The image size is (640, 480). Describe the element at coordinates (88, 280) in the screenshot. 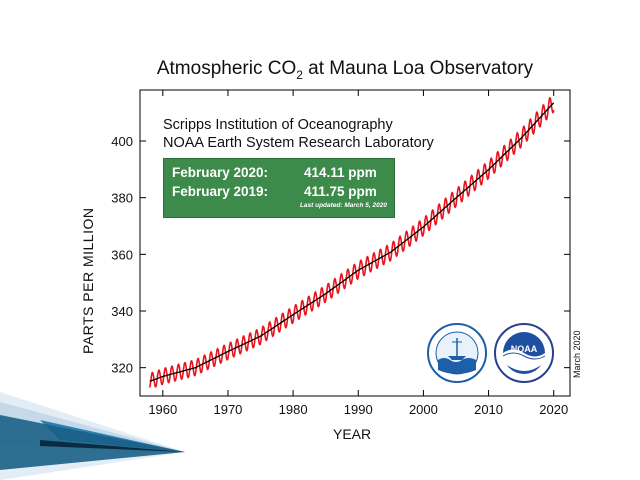

I see `y-axis-label: PARTS PER MILLION` at that location.